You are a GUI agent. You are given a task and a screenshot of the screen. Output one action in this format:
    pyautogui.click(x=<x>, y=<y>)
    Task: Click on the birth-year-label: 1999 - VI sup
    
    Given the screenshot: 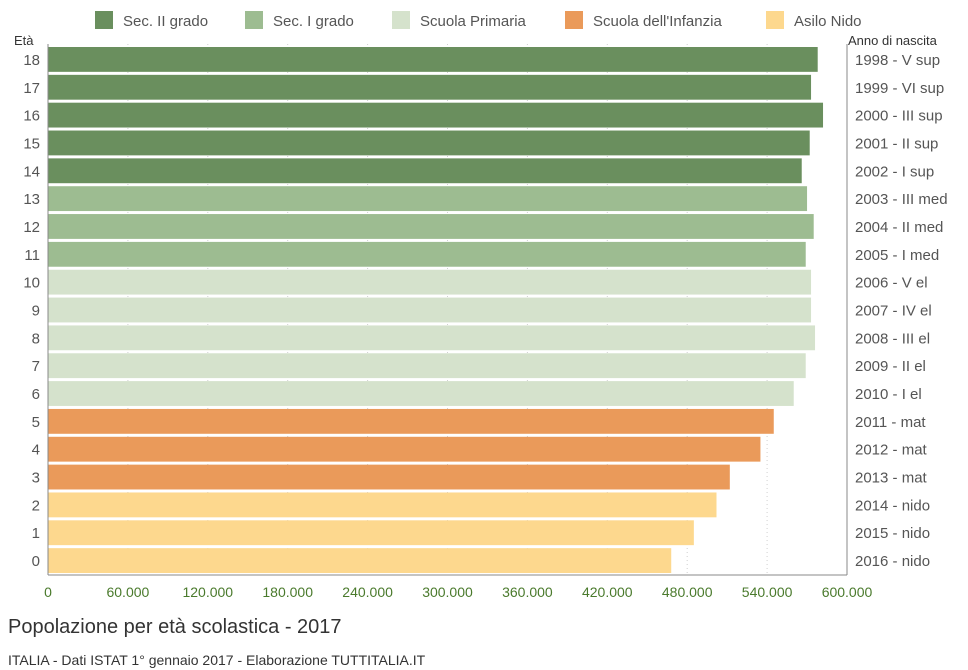 What is the action you would take?
    pyautogui.click(x=899, y=88)
    